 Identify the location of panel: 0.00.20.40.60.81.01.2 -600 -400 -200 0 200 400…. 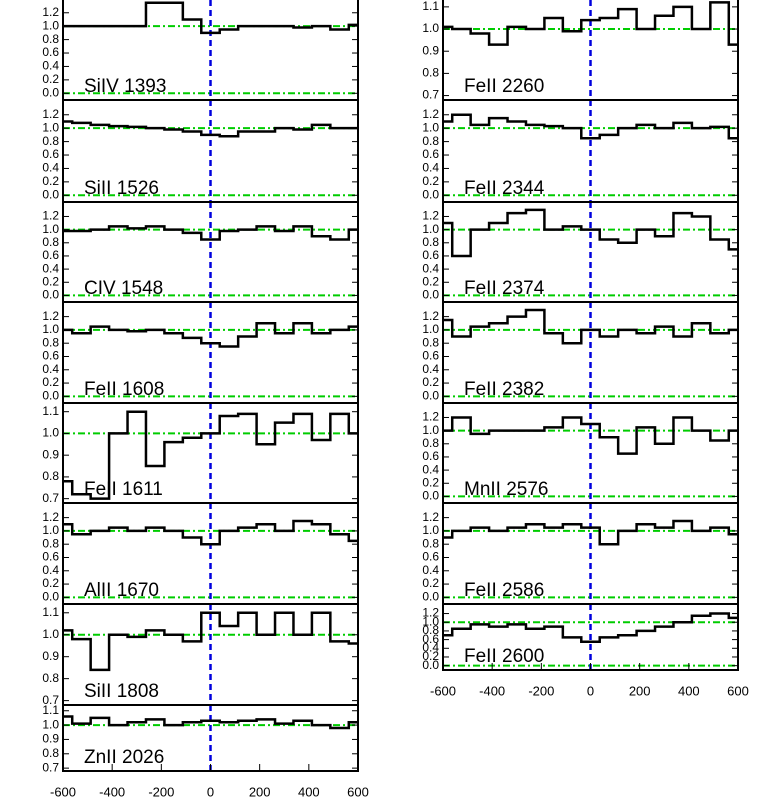
(585, 650).